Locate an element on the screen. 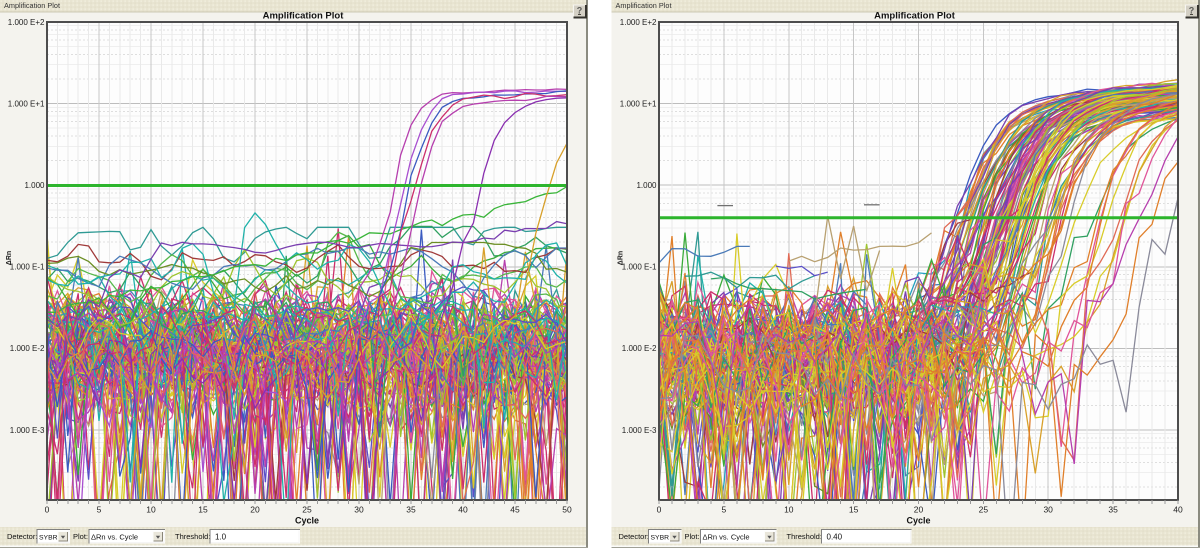 Image resolution: width=1200 pixels, height=548 pixels. svg-text: 50 is located at coordinates (567, 510).